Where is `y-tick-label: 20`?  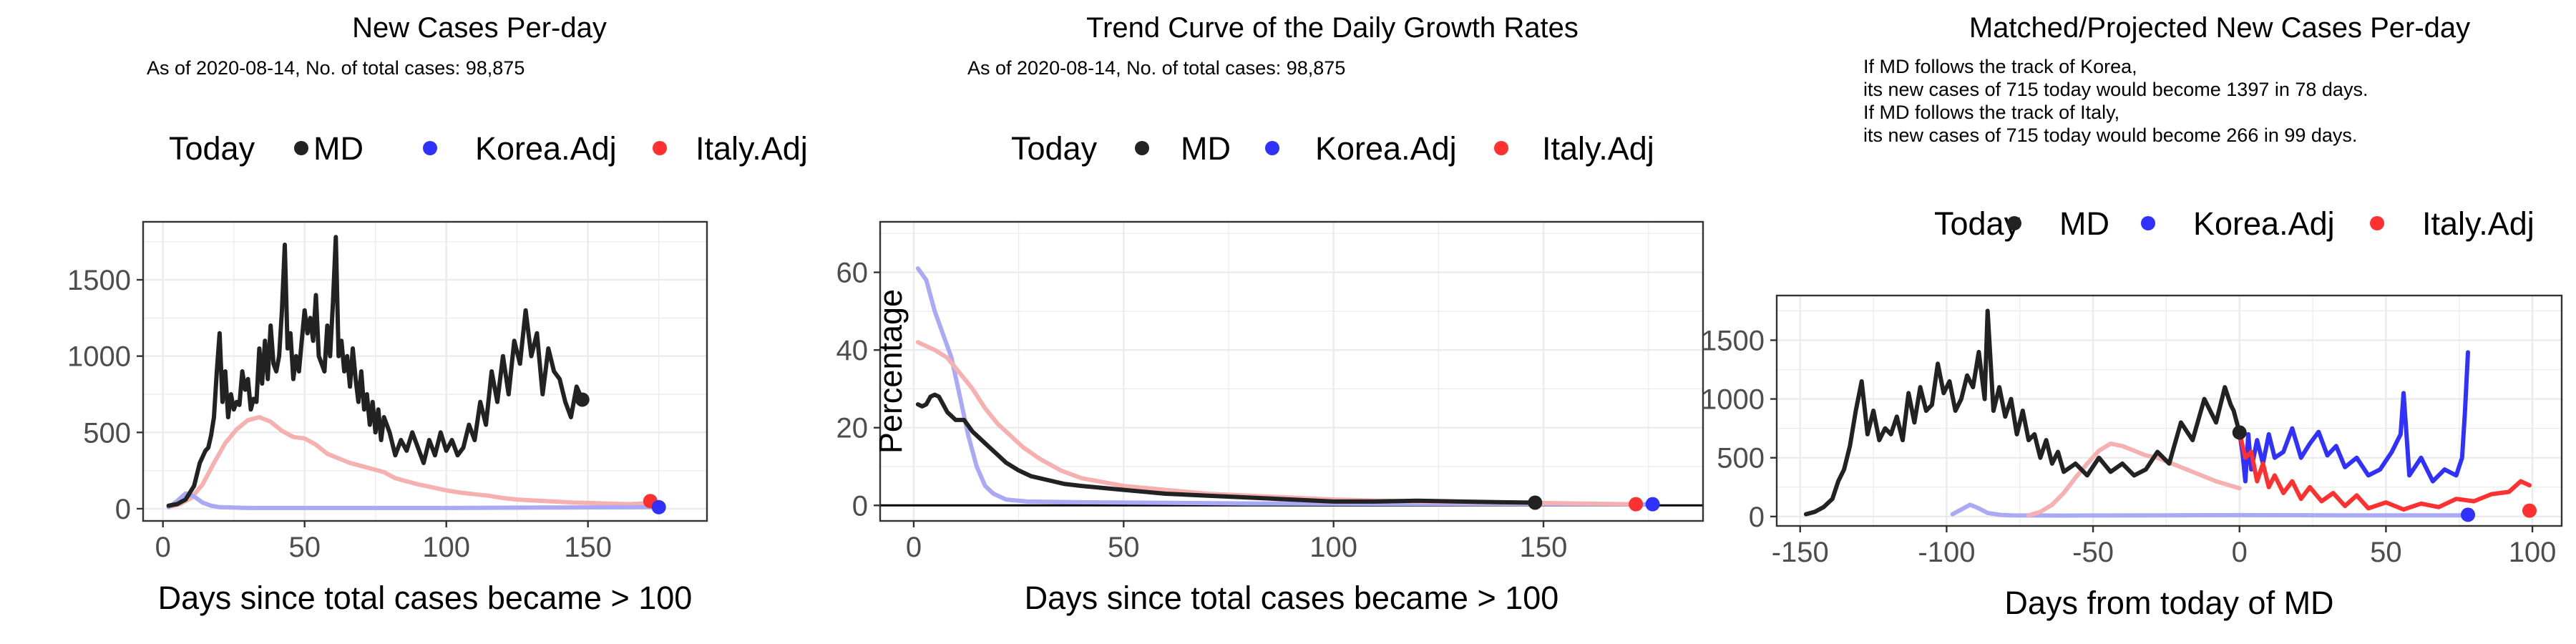 y-tick-label: 20 is located at coordinates (852, 428).